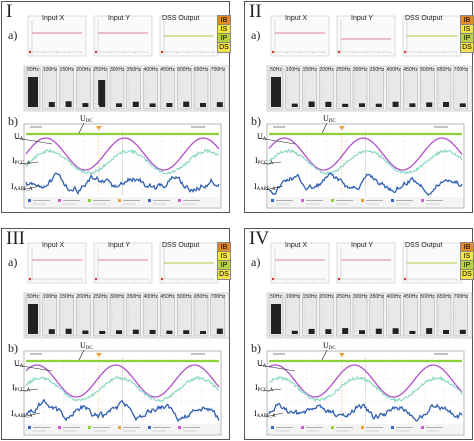 This screenshot has width=474, height=441. What do you see at coordinates (256, 35) in the screenshot?
I see `subfigure-a-label: a)` at bounding box center [256, 35].